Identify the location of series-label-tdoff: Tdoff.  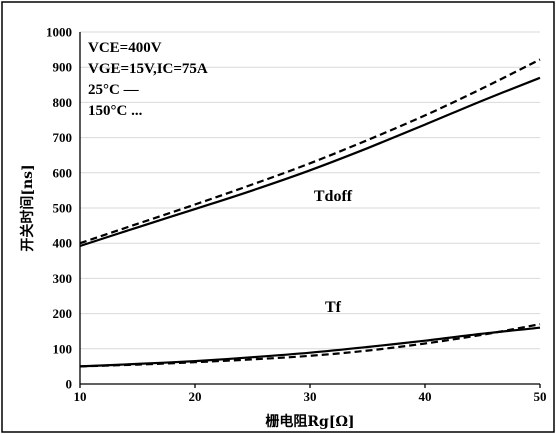
(333, 196).